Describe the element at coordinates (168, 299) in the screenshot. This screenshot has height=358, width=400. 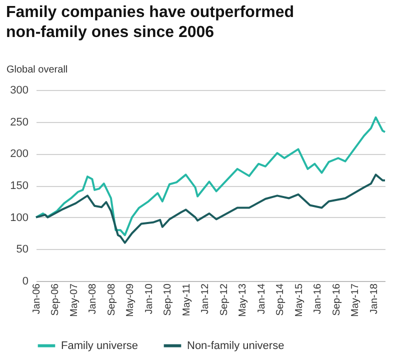
I see `x-tick-label: Sep-10` at that location.